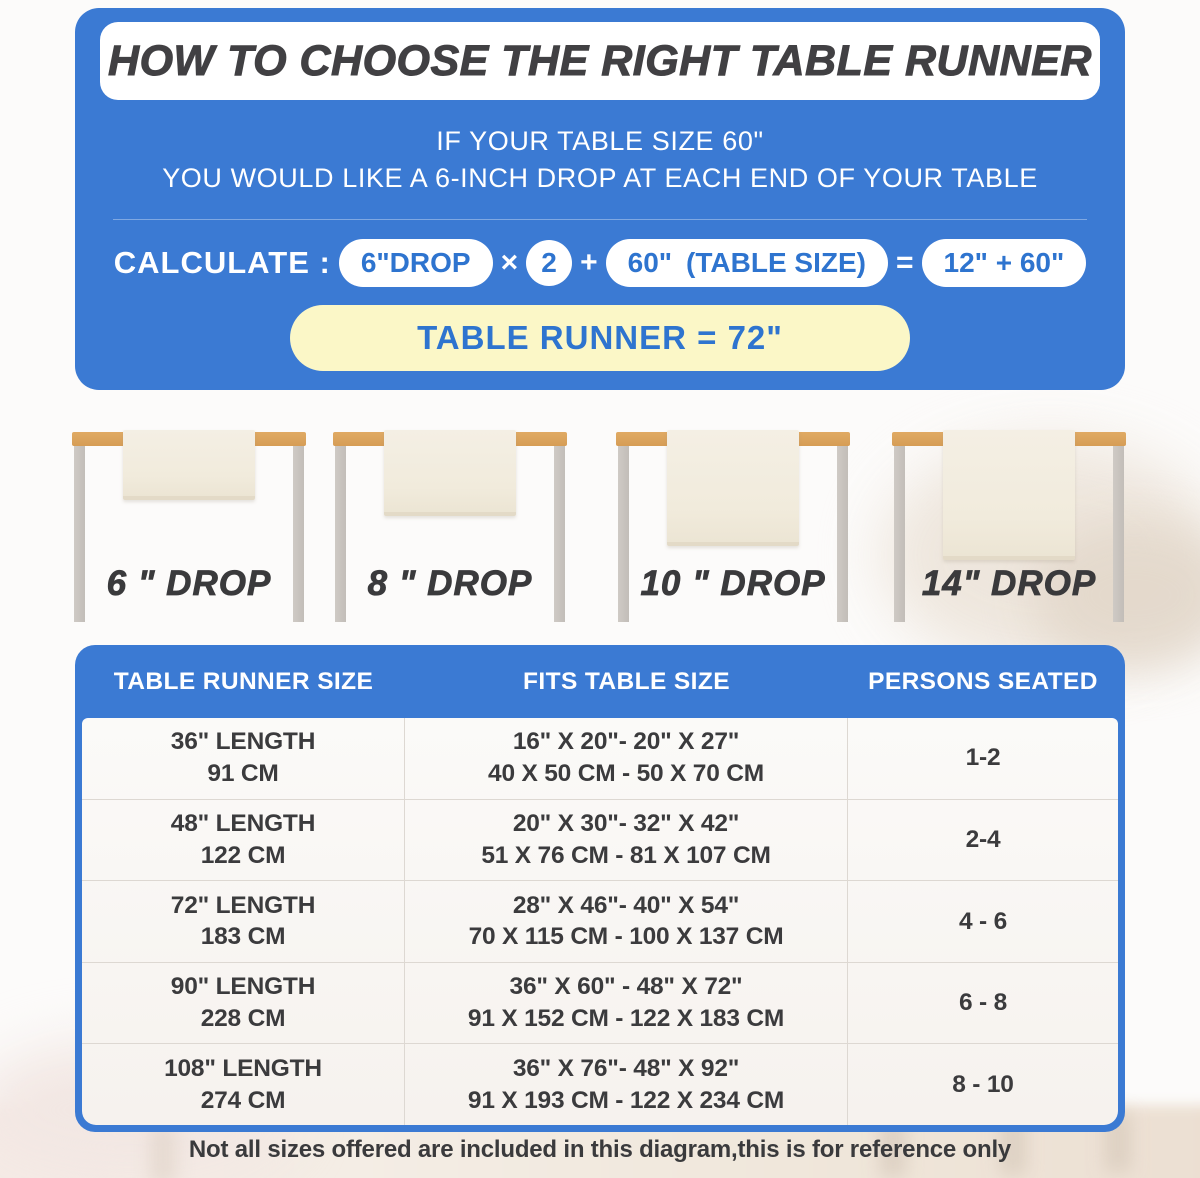 The height and width of the screenshot is (1178, 1200). What do you see at coordinates (222, 262) in the screenshot?
I see `calculate-label: CALCULATE :` at bounding box center [222, 262].